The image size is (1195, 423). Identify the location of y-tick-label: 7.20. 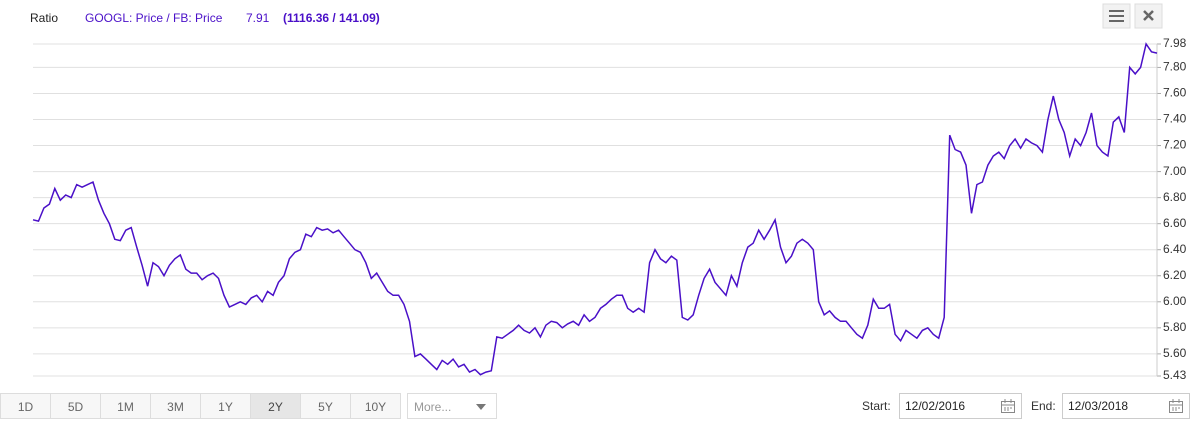
(1175, 145).